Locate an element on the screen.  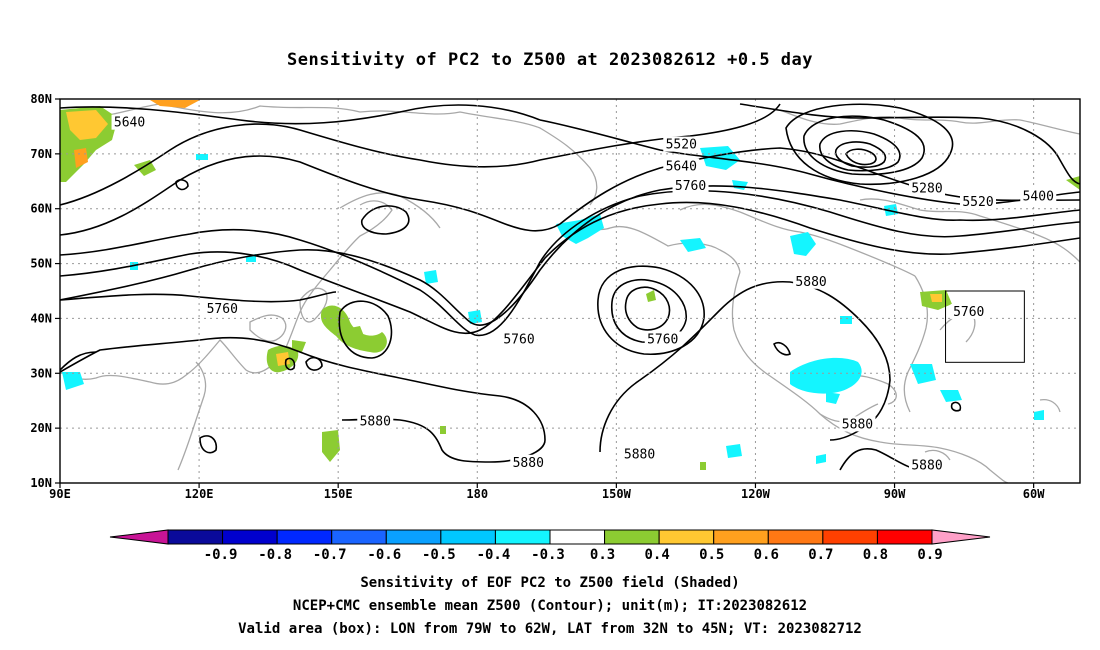
lon-tick-label: 180 is located at coordinates (477, 494).